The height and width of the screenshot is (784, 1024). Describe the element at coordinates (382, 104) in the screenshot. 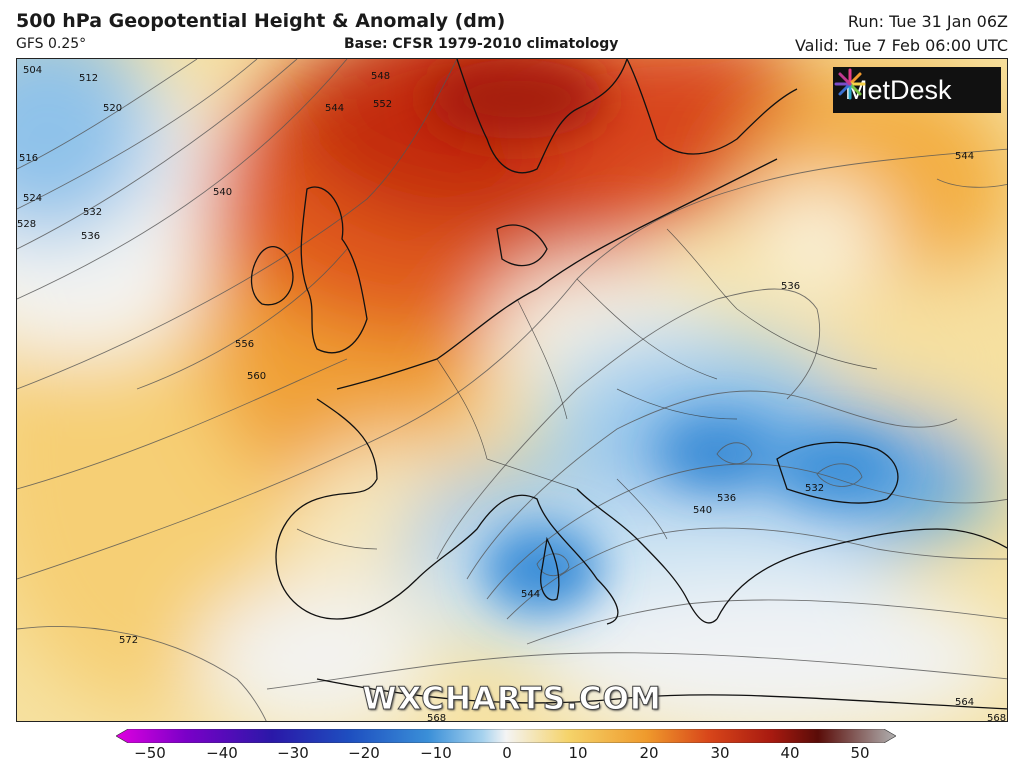

I see `contour-label: 552` at that location.